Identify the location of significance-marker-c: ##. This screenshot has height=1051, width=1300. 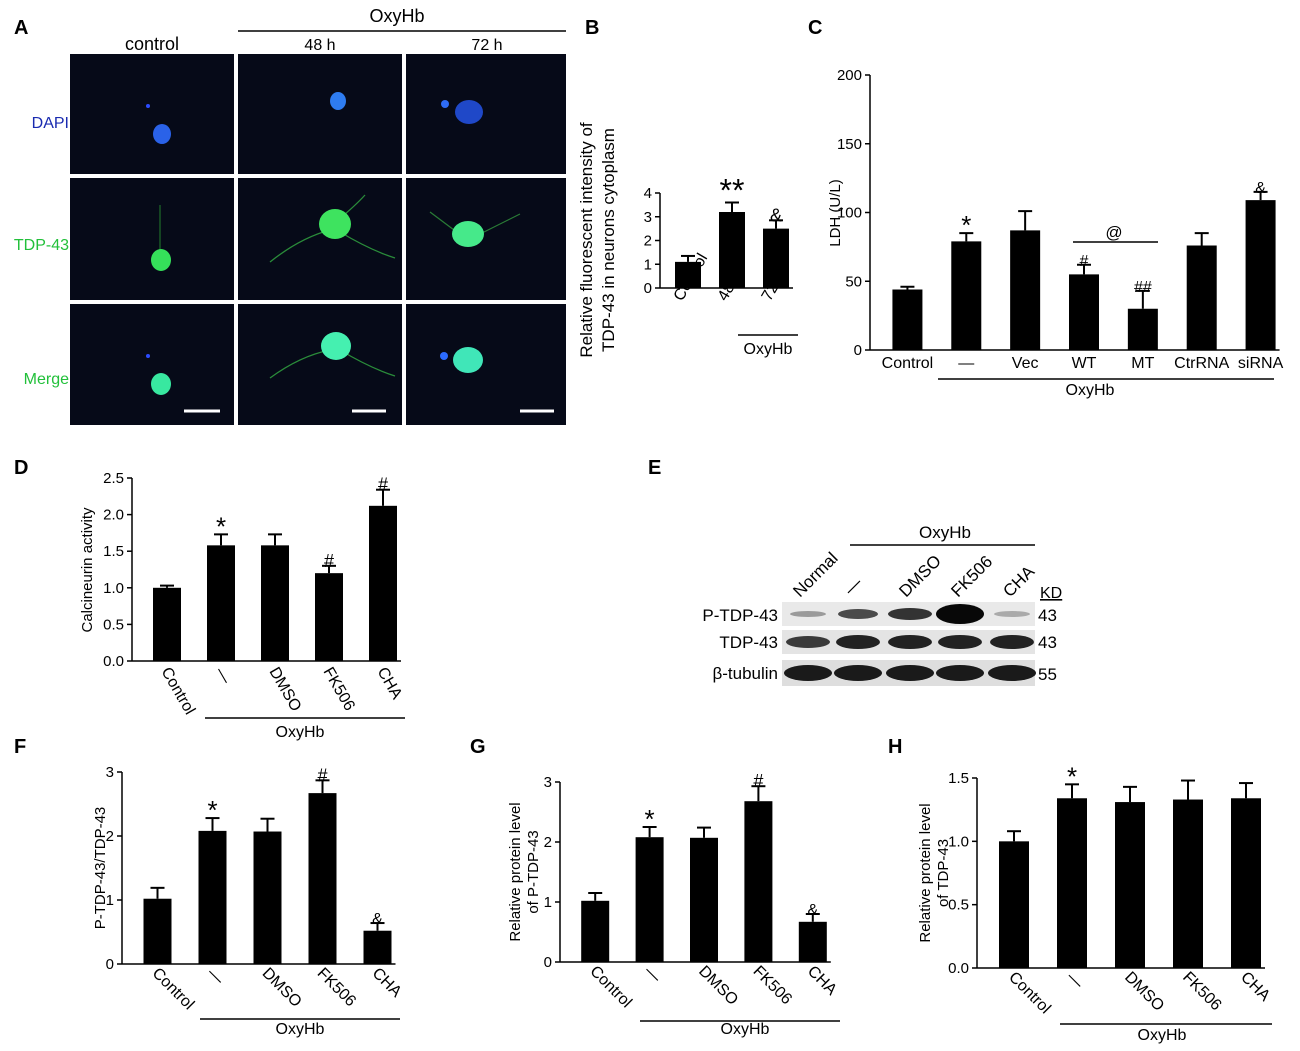
(1143, 287).